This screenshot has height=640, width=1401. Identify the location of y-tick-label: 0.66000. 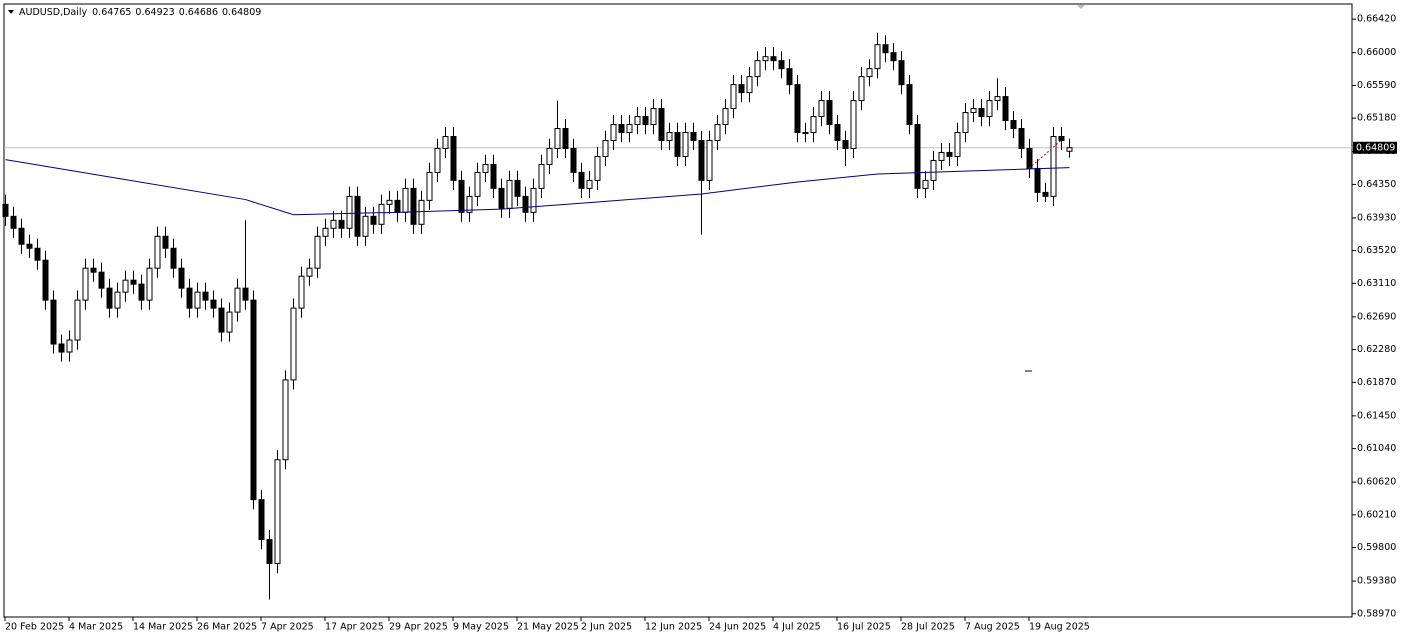
(1376, 52).